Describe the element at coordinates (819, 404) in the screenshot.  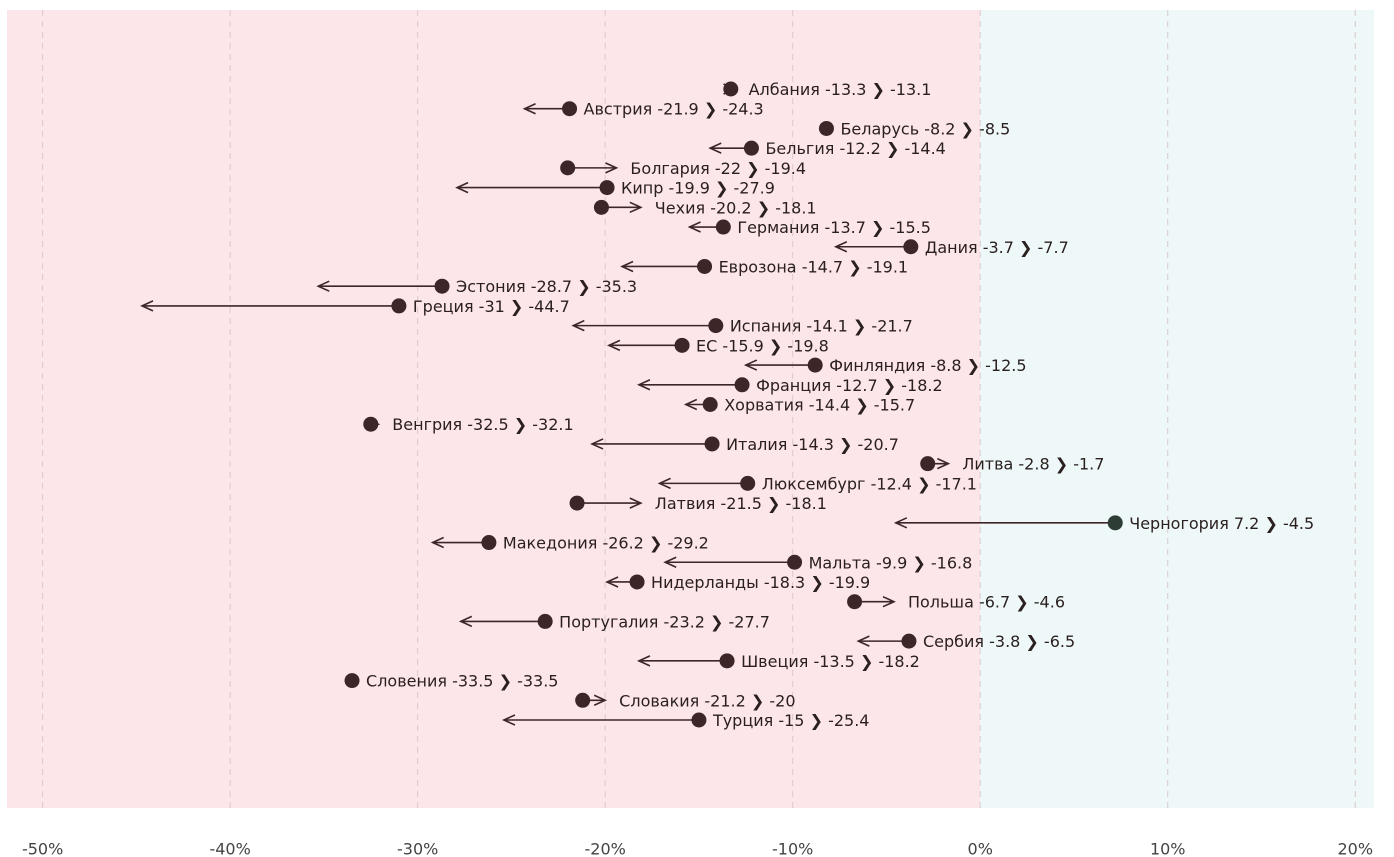
I see `row-label: Хорватия -14.4 ❯ -15.7` at that location.